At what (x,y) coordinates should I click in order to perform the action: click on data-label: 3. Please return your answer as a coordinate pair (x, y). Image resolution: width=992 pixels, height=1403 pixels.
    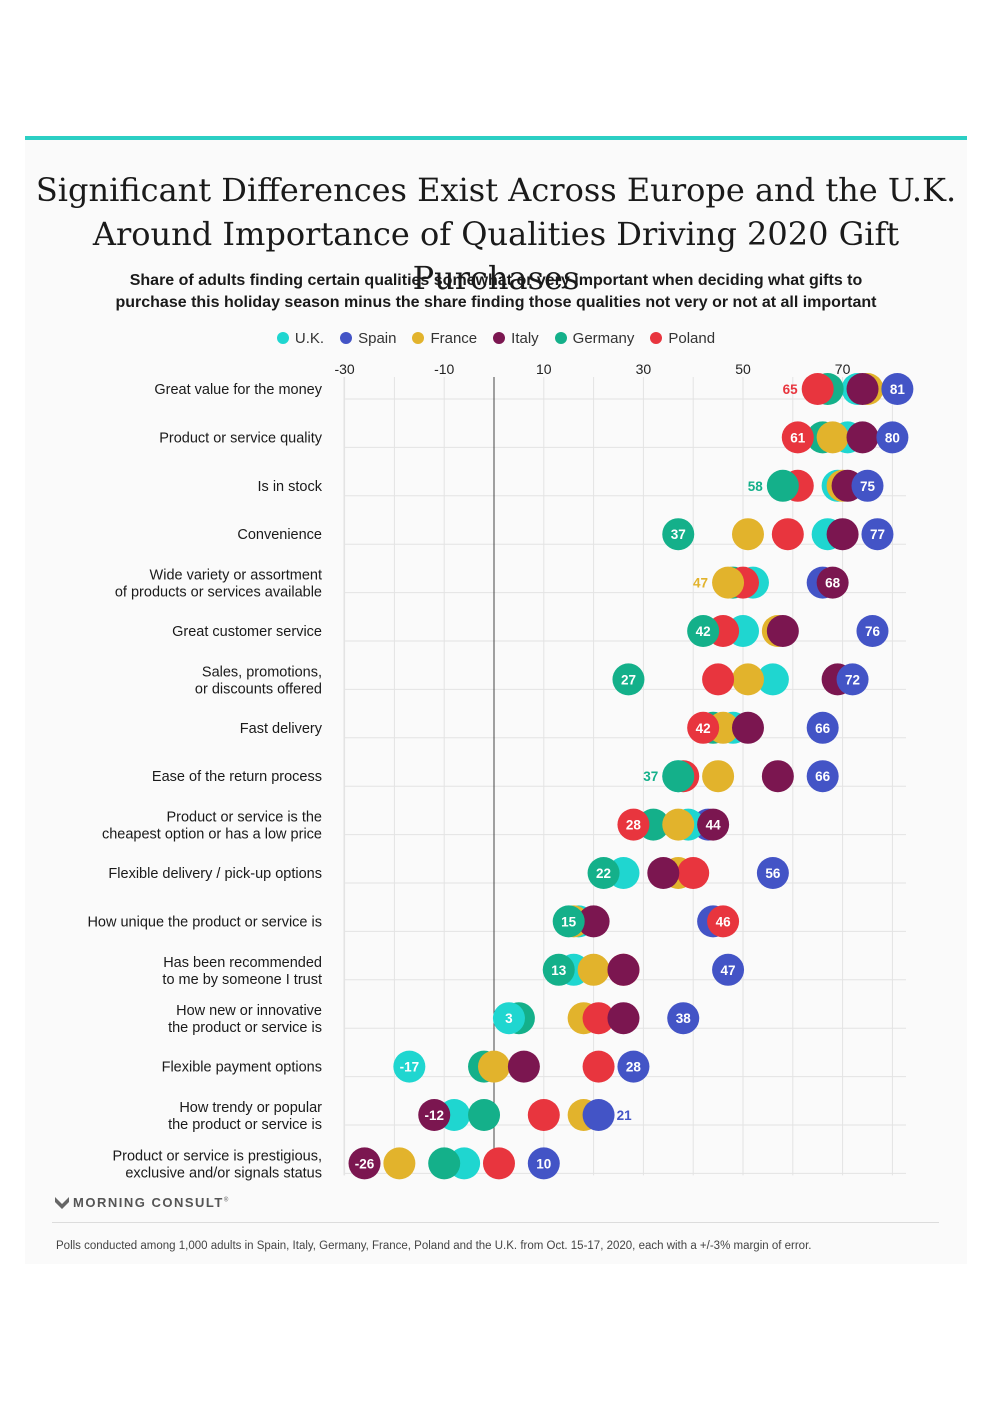
    Looking at the image, I should click on (509, 1018).